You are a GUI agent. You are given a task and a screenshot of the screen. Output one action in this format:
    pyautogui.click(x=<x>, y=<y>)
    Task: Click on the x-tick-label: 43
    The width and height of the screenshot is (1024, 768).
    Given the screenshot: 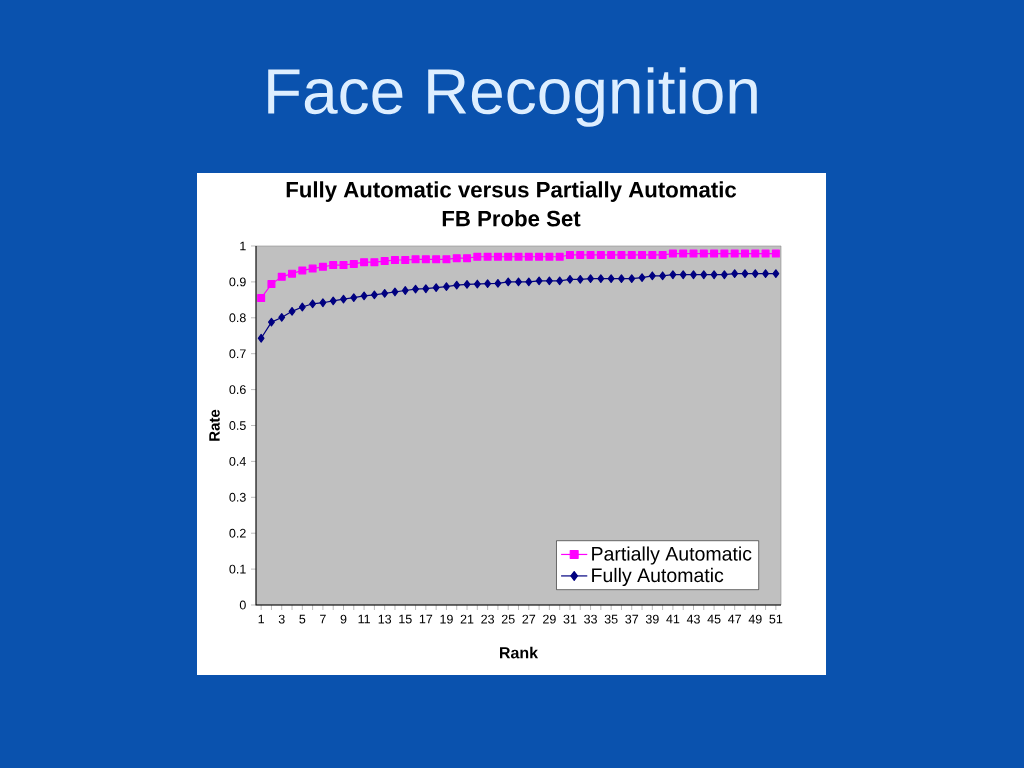 What is the action you would take?
    pyautogui.click(x=693, y=619)
    